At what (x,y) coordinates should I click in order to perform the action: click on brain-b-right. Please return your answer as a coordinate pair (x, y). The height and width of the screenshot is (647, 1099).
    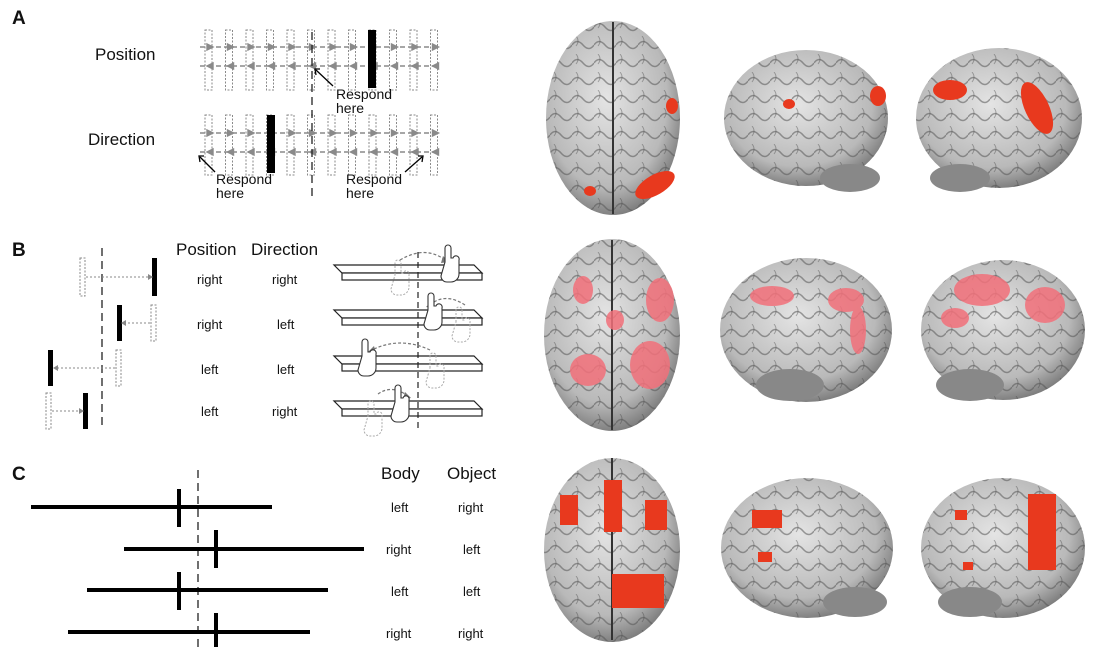
    Looking at the image, I should click on (1003, 330).